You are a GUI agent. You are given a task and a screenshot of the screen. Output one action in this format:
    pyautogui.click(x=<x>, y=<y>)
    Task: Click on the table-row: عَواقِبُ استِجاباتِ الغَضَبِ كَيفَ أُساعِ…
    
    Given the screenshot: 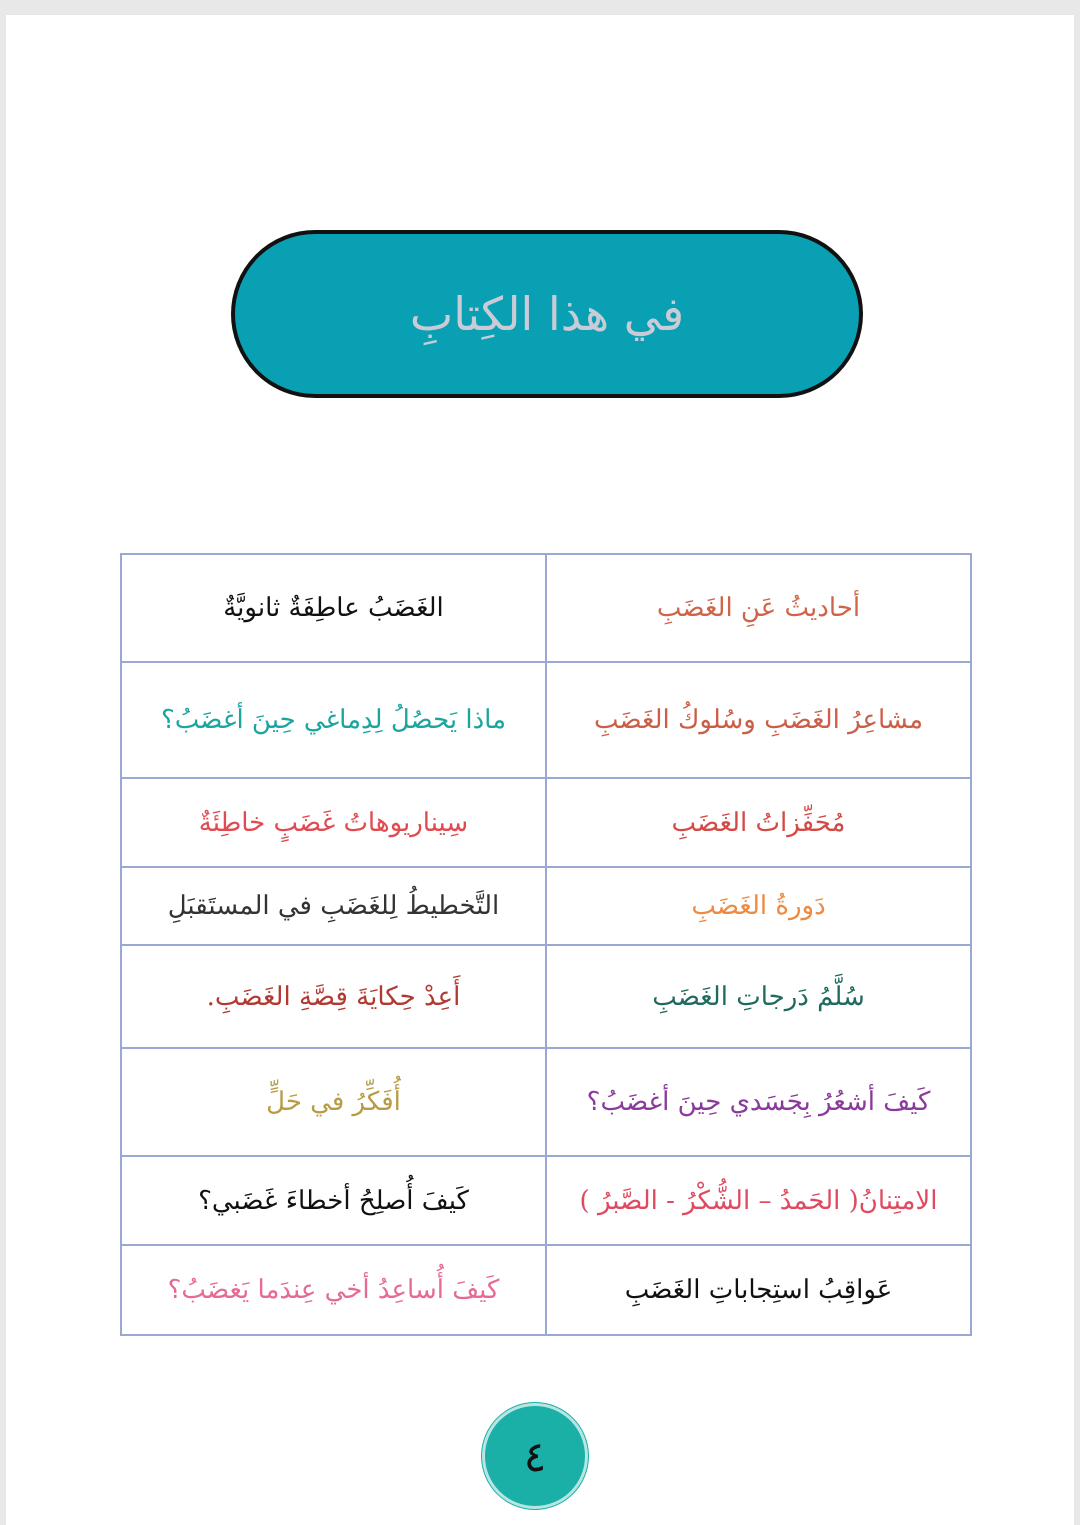 What is the action you would take?
    pyautogui.click(x=546, y=1290)
    